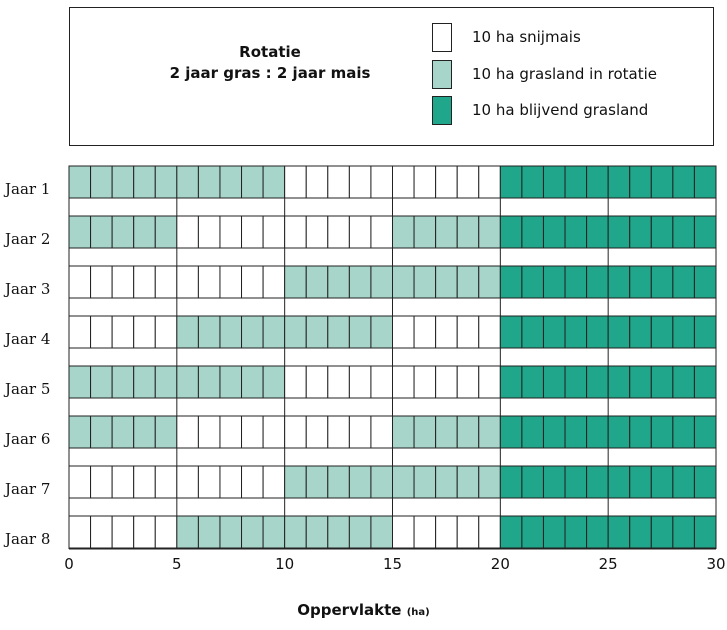 The image size is (727, 630). What do you see at coordinates (26, 439) in the screenshot?
I see `row-label: Jaar 6` at bounding box center [26, 439].